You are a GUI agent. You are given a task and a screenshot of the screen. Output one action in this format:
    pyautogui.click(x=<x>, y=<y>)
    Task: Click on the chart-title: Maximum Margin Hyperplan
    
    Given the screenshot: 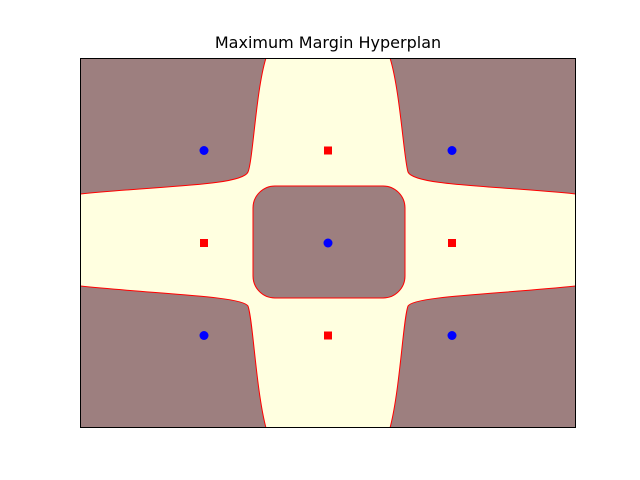 What is the action you would take?
    pyautogui.click(x=328, y=42)
    